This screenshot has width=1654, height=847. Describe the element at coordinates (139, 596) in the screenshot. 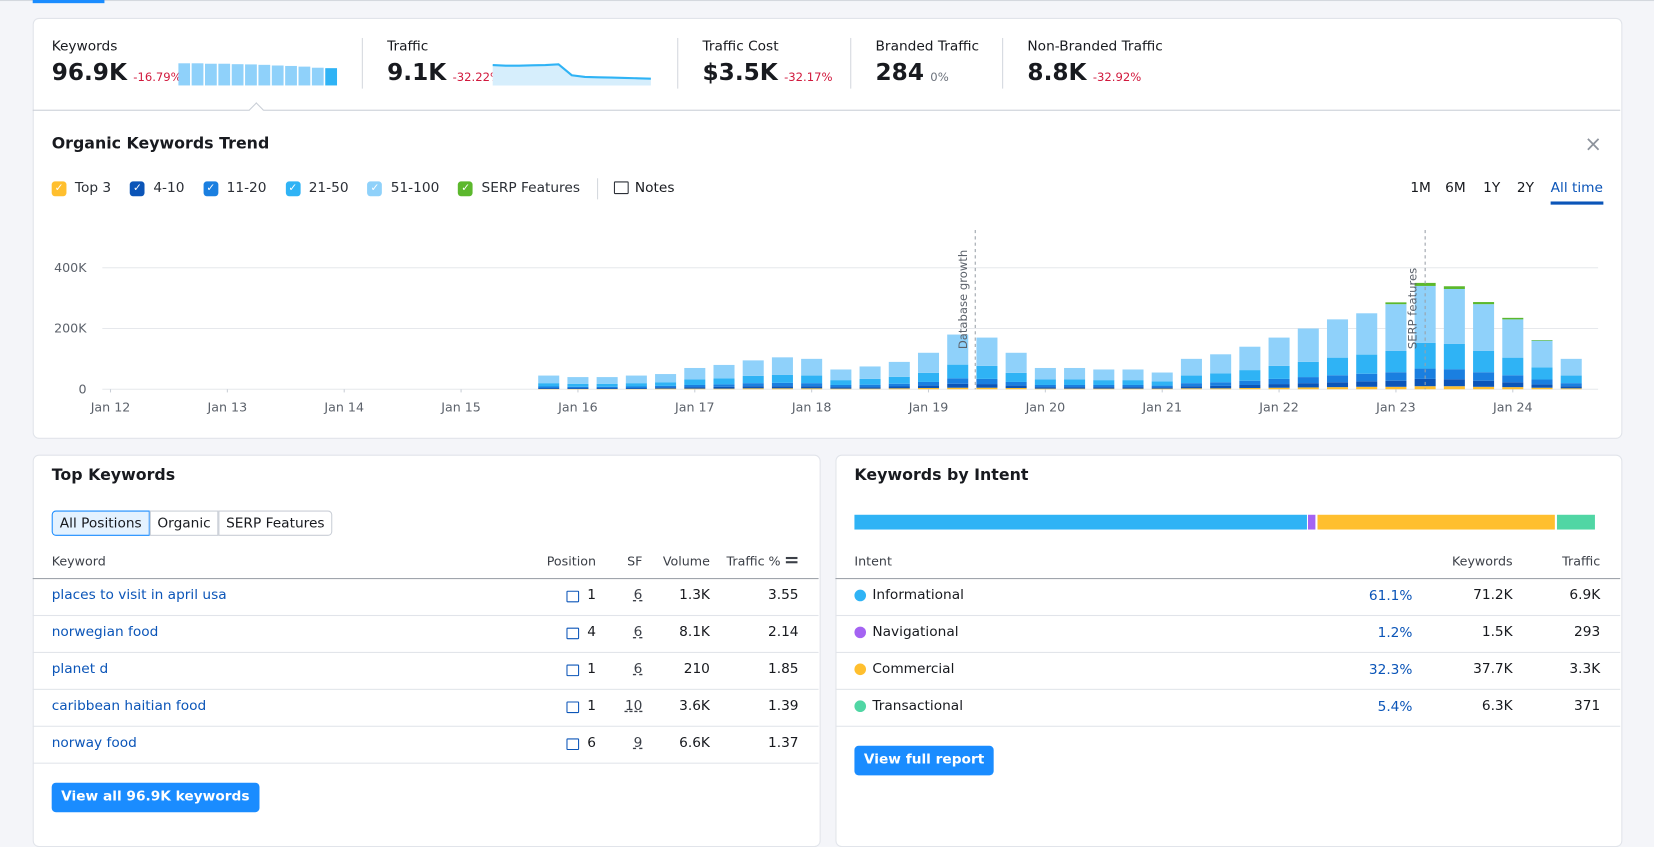

I see `keyword-link: places to visit in april usa` at that location.